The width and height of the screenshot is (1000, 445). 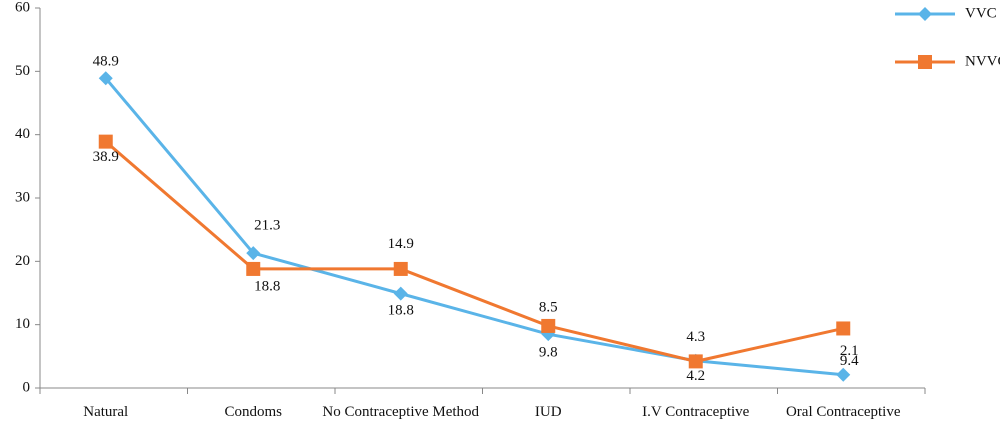 I want to click on x-tick-label: Oral Contraceptive, so click(x=843, y=412).